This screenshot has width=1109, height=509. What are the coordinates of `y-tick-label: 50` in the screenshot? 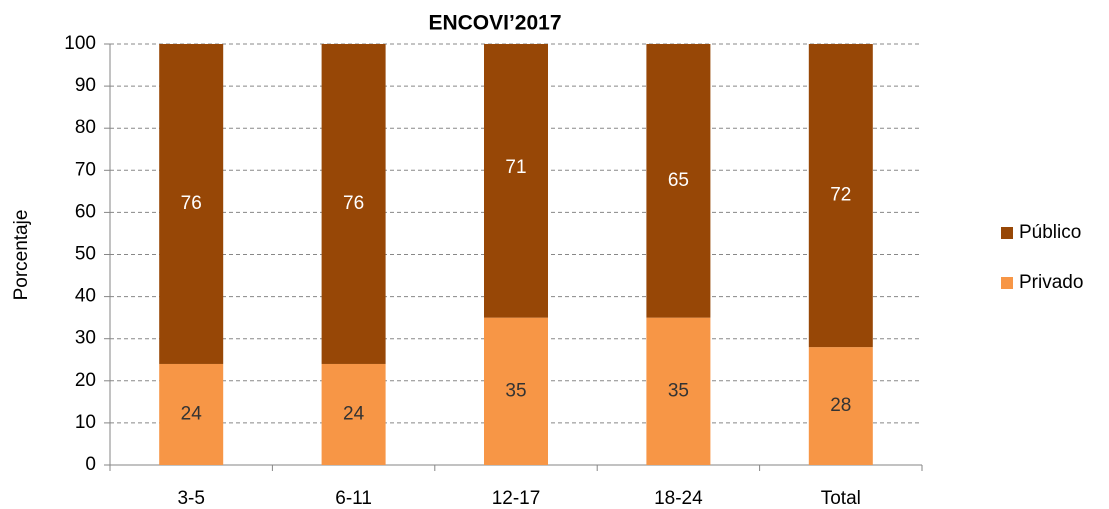 It's located at (85, 254).